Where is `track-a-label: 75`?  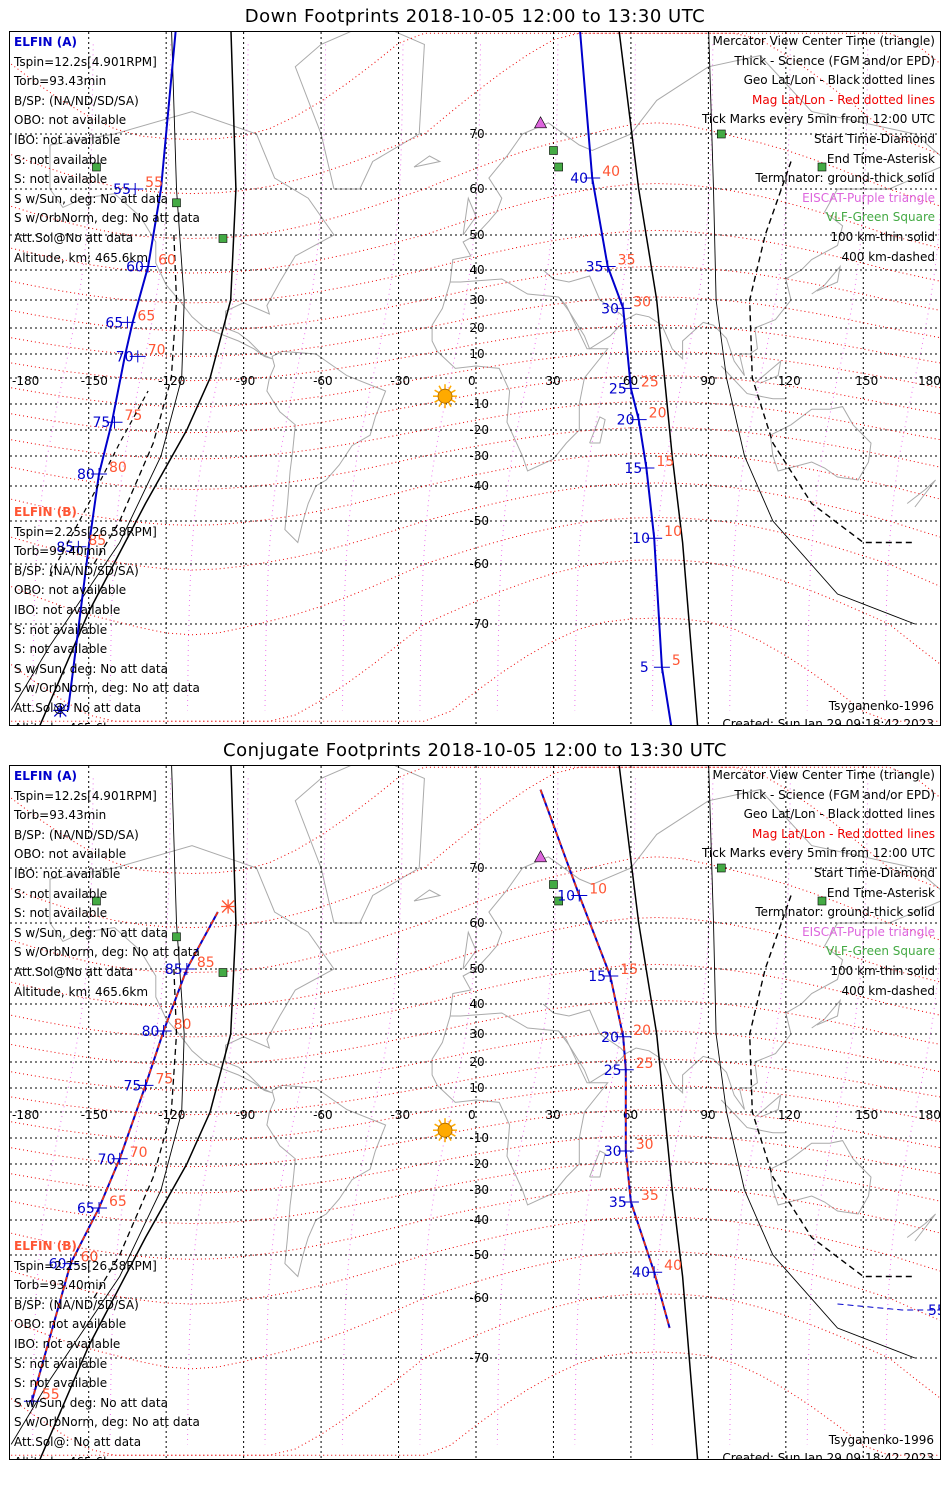
track-a-label: 75 is located at coordinates (102, 423).